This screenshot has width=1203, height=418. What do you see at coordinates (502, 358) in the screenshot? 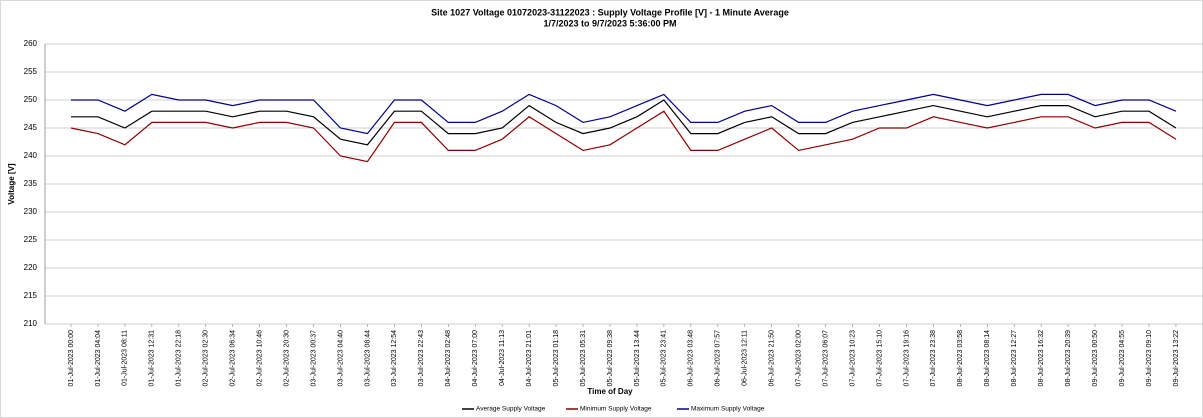
I see `x-tick-label: 04-Jul-2023 11:13` at bounding box center [502, 358].